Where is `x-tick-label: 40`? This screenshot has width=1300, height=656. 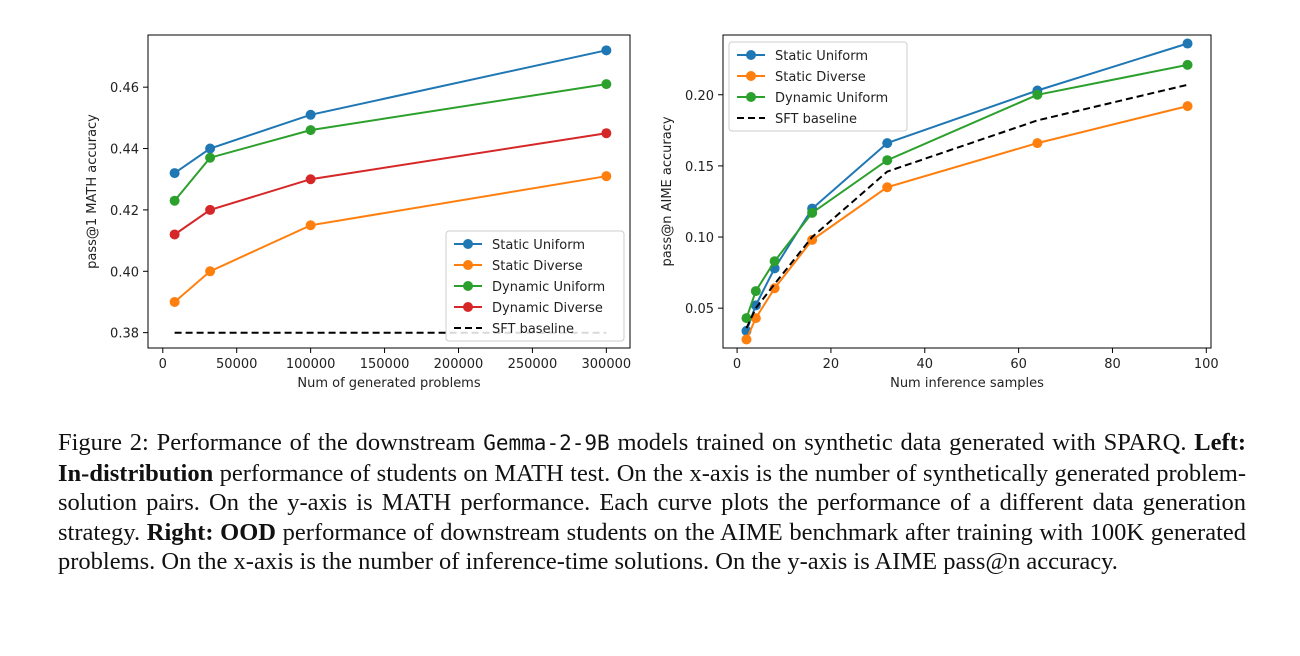 x-tick-label: 40 is located at coordinates (924, 364).